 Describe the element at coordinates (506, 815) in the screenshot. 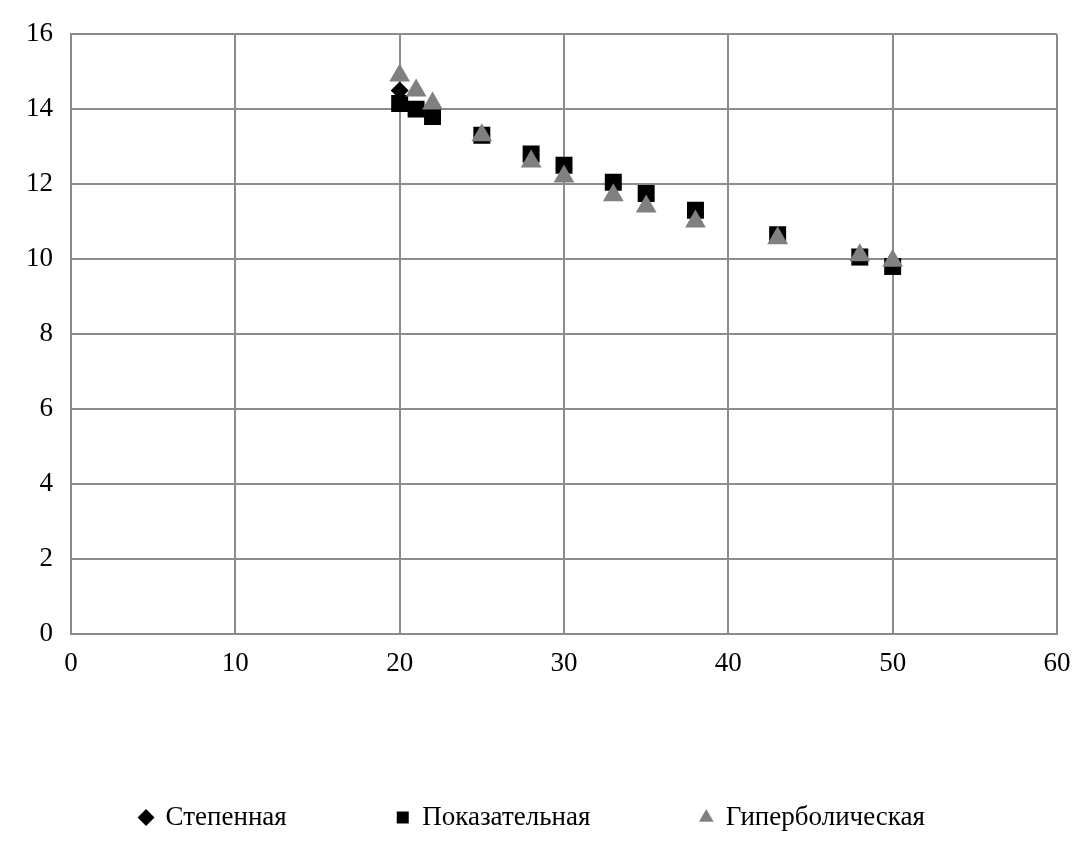

I see `legend-label: Показательная` at that location.